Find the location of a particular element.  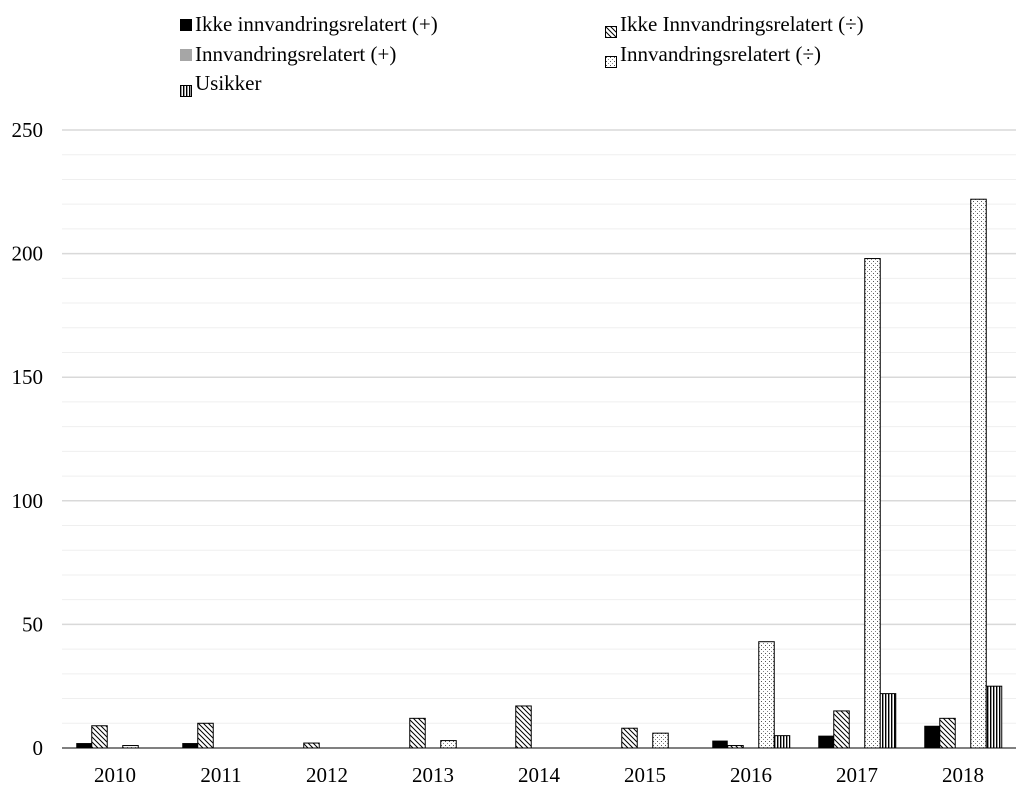

bar-solid-black-2011 is located at coordinates (190, 745).